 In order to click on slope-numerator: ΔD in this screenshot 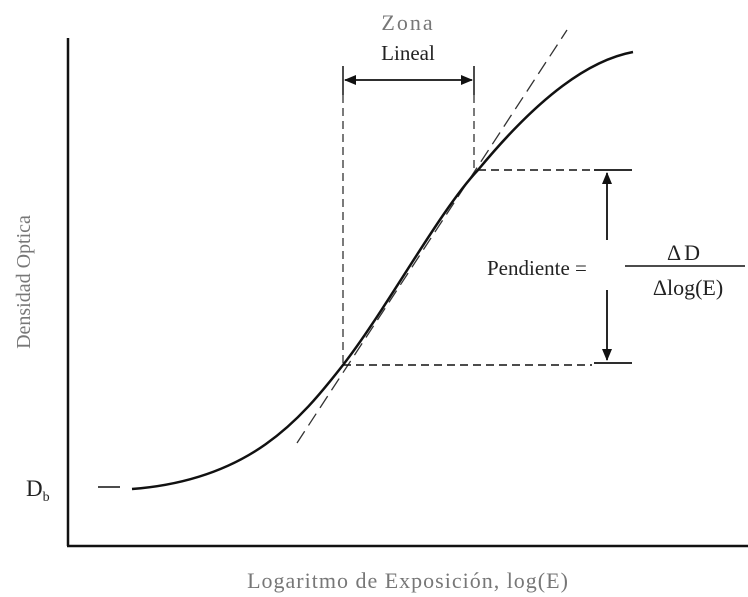, I will do `click(685, 252)`.